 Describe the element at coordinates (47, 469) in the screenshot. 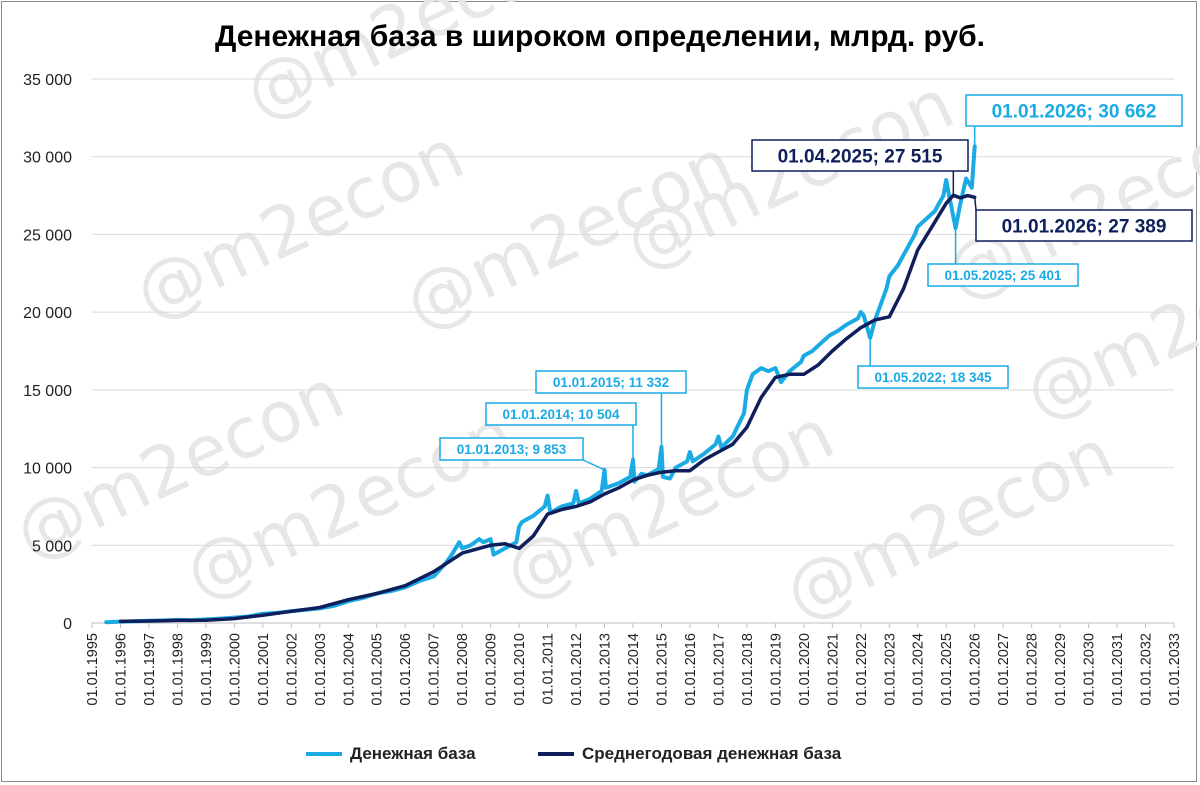

I see `y-tick-label: 10 000` at that location.